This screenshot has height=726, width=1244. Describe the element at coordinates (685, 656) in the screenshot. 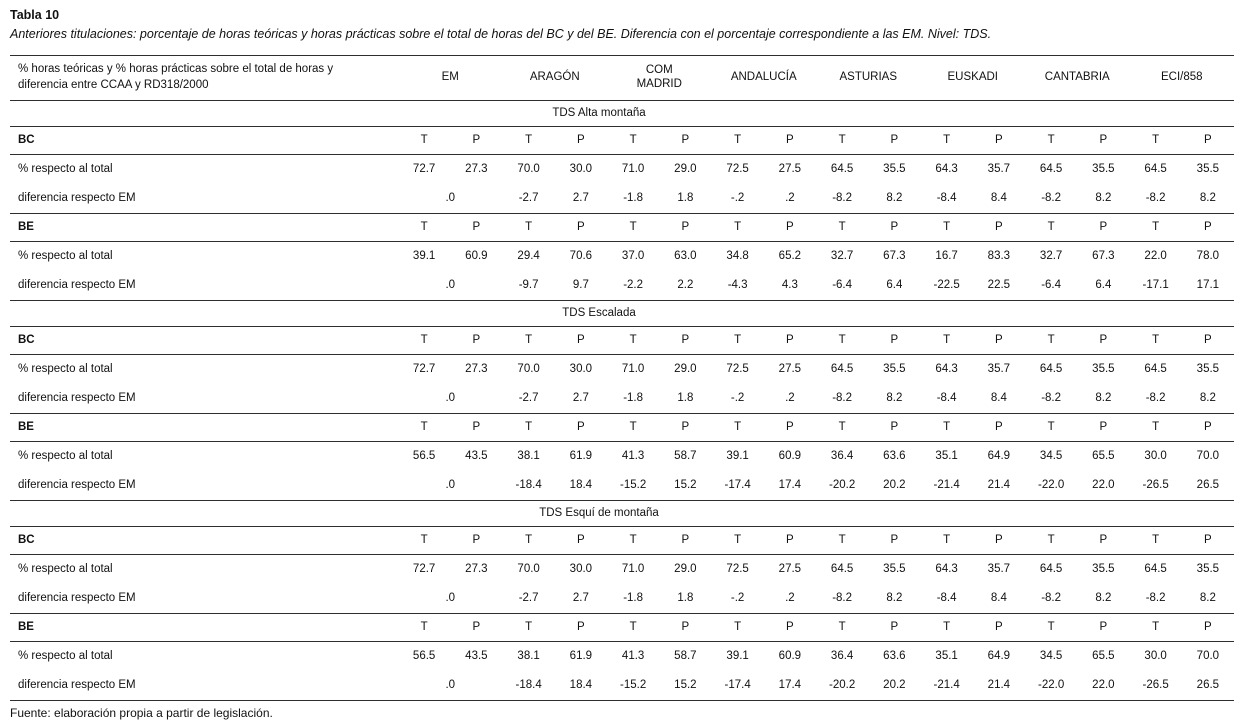

I see `value-cell: 58.7` at that location.